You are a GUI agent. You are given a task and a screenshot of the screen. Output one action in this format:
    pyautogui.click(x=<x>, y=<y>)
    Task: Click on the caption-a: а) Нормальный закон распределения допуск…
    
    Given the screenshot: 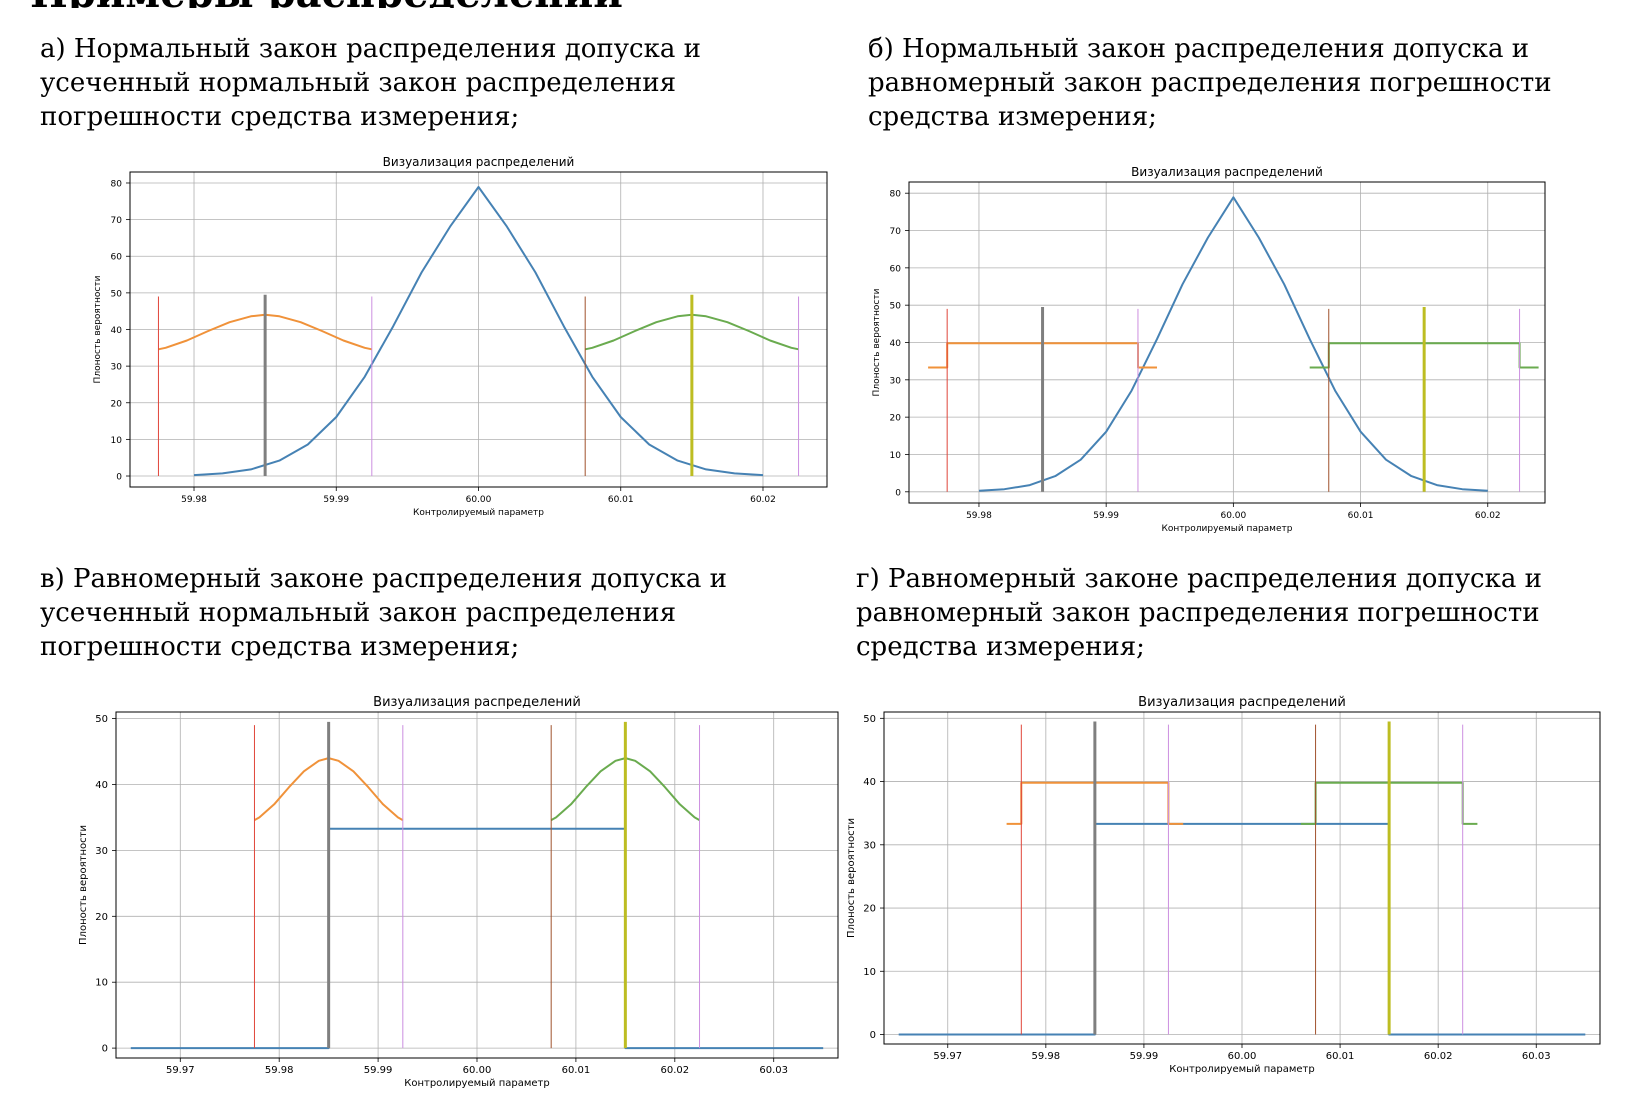 What is the action you would take?
    pyautogui.click(x=370, y=83)
    